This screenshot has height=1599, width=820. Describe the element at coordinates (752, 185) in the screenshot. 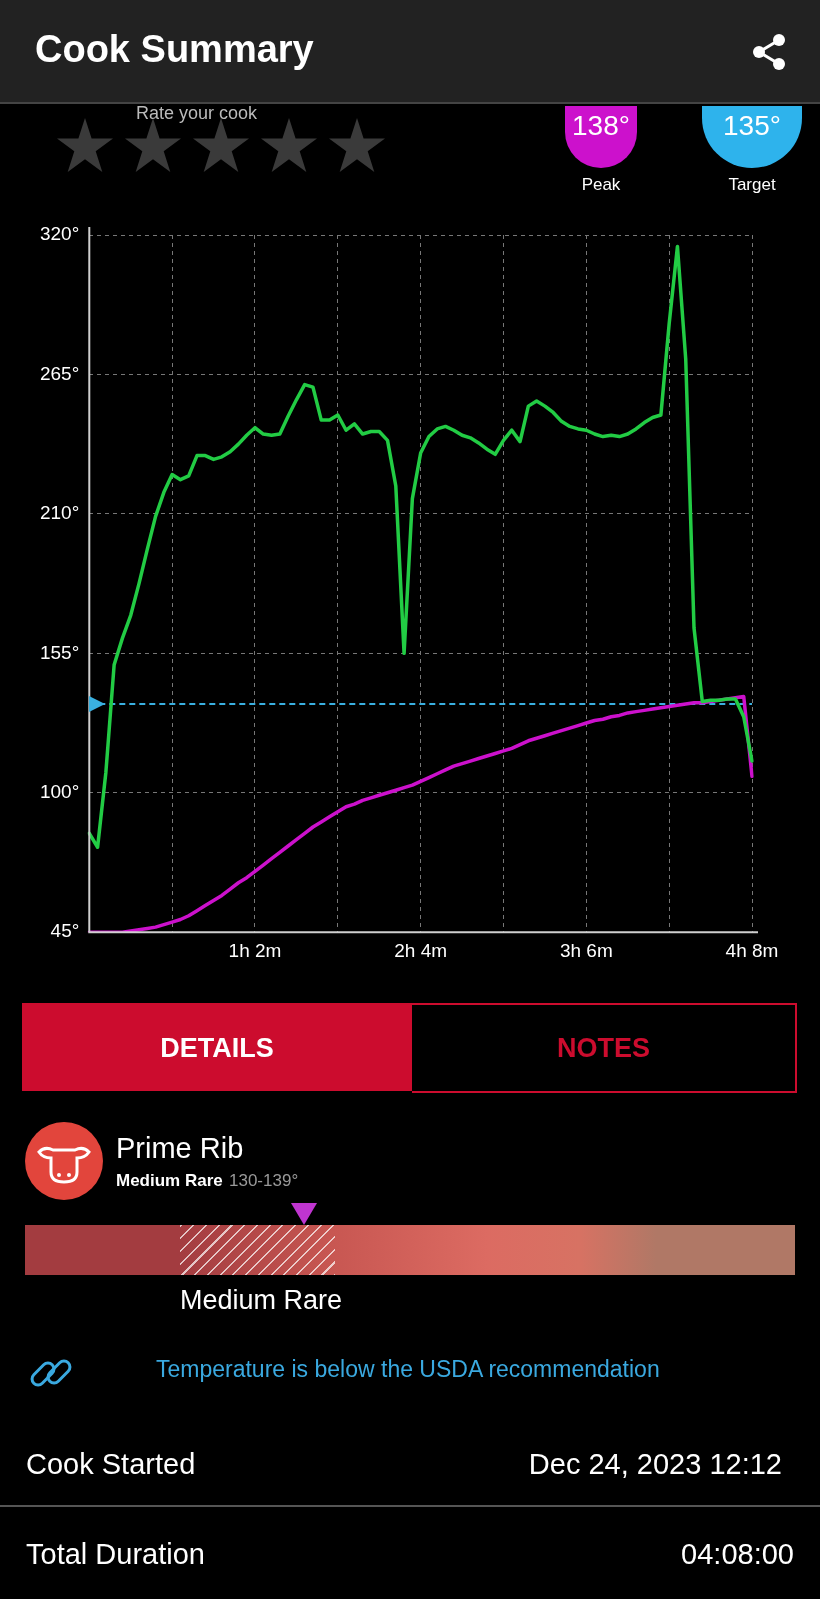

I see `text: Target` at that location.